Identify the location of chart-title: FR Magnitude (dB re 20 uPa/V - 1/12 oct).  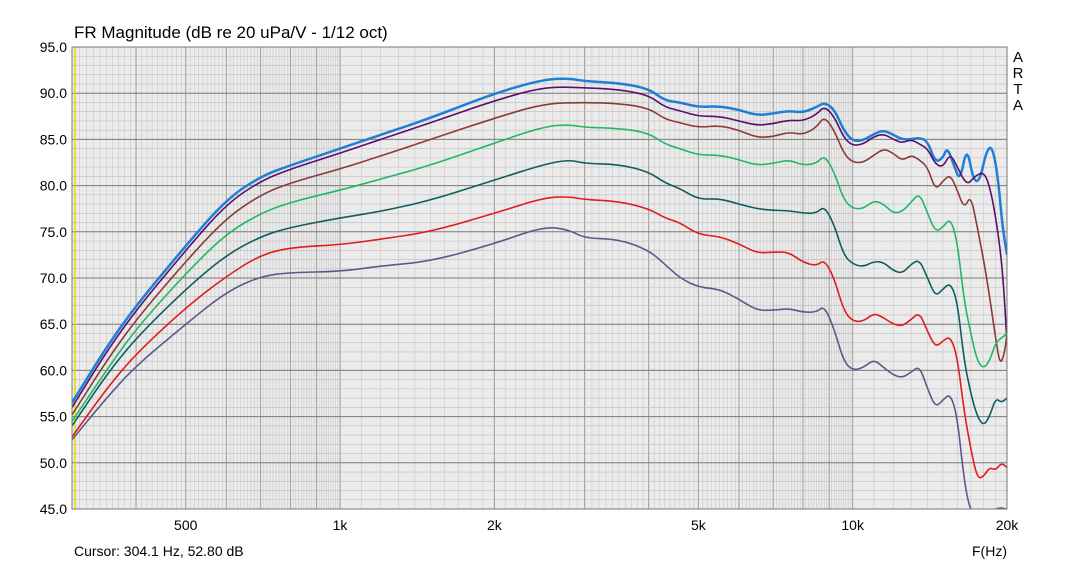
(231, 32).